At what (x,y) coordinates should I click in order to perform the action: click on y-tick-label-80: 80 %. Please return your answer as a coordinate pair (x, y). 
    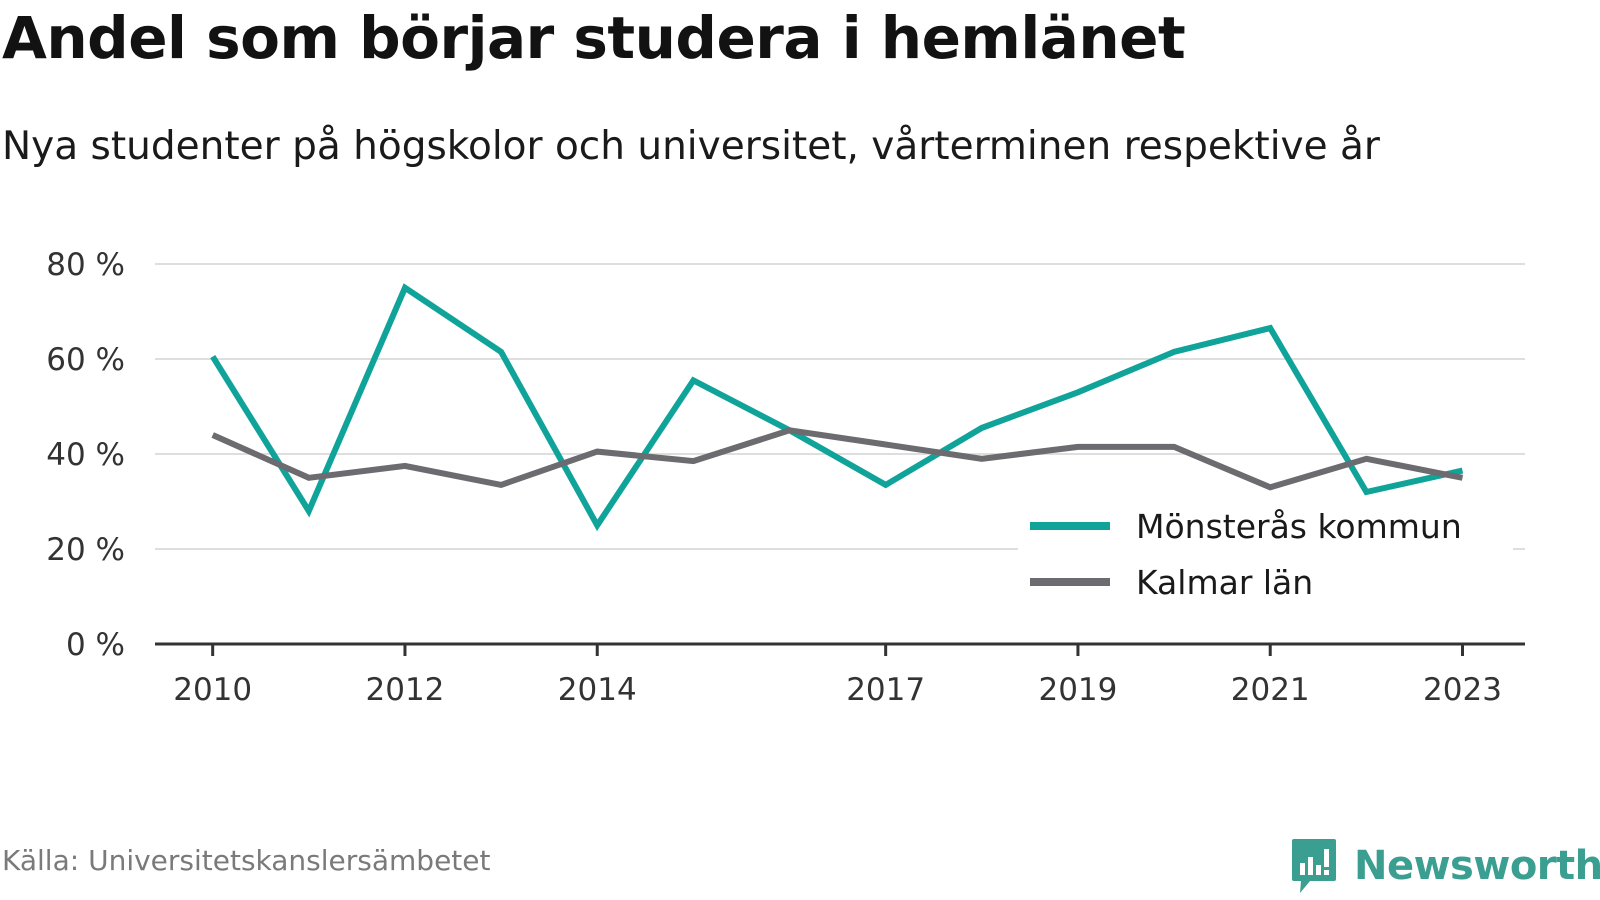
    Looking at the image, I should click on (85, 265).